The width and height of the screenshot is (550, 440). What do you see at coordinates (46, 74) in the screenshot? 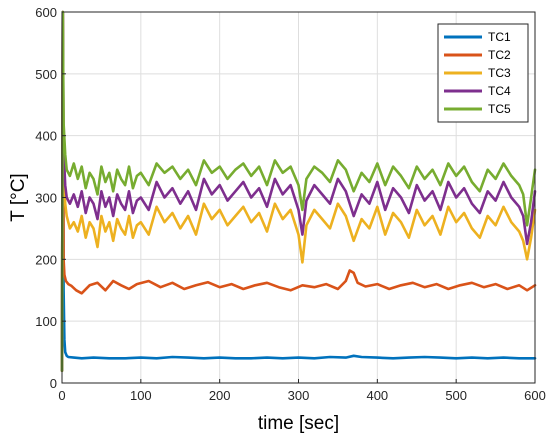
I see `y-tick-label: 500` at bounding box center [46, 74].